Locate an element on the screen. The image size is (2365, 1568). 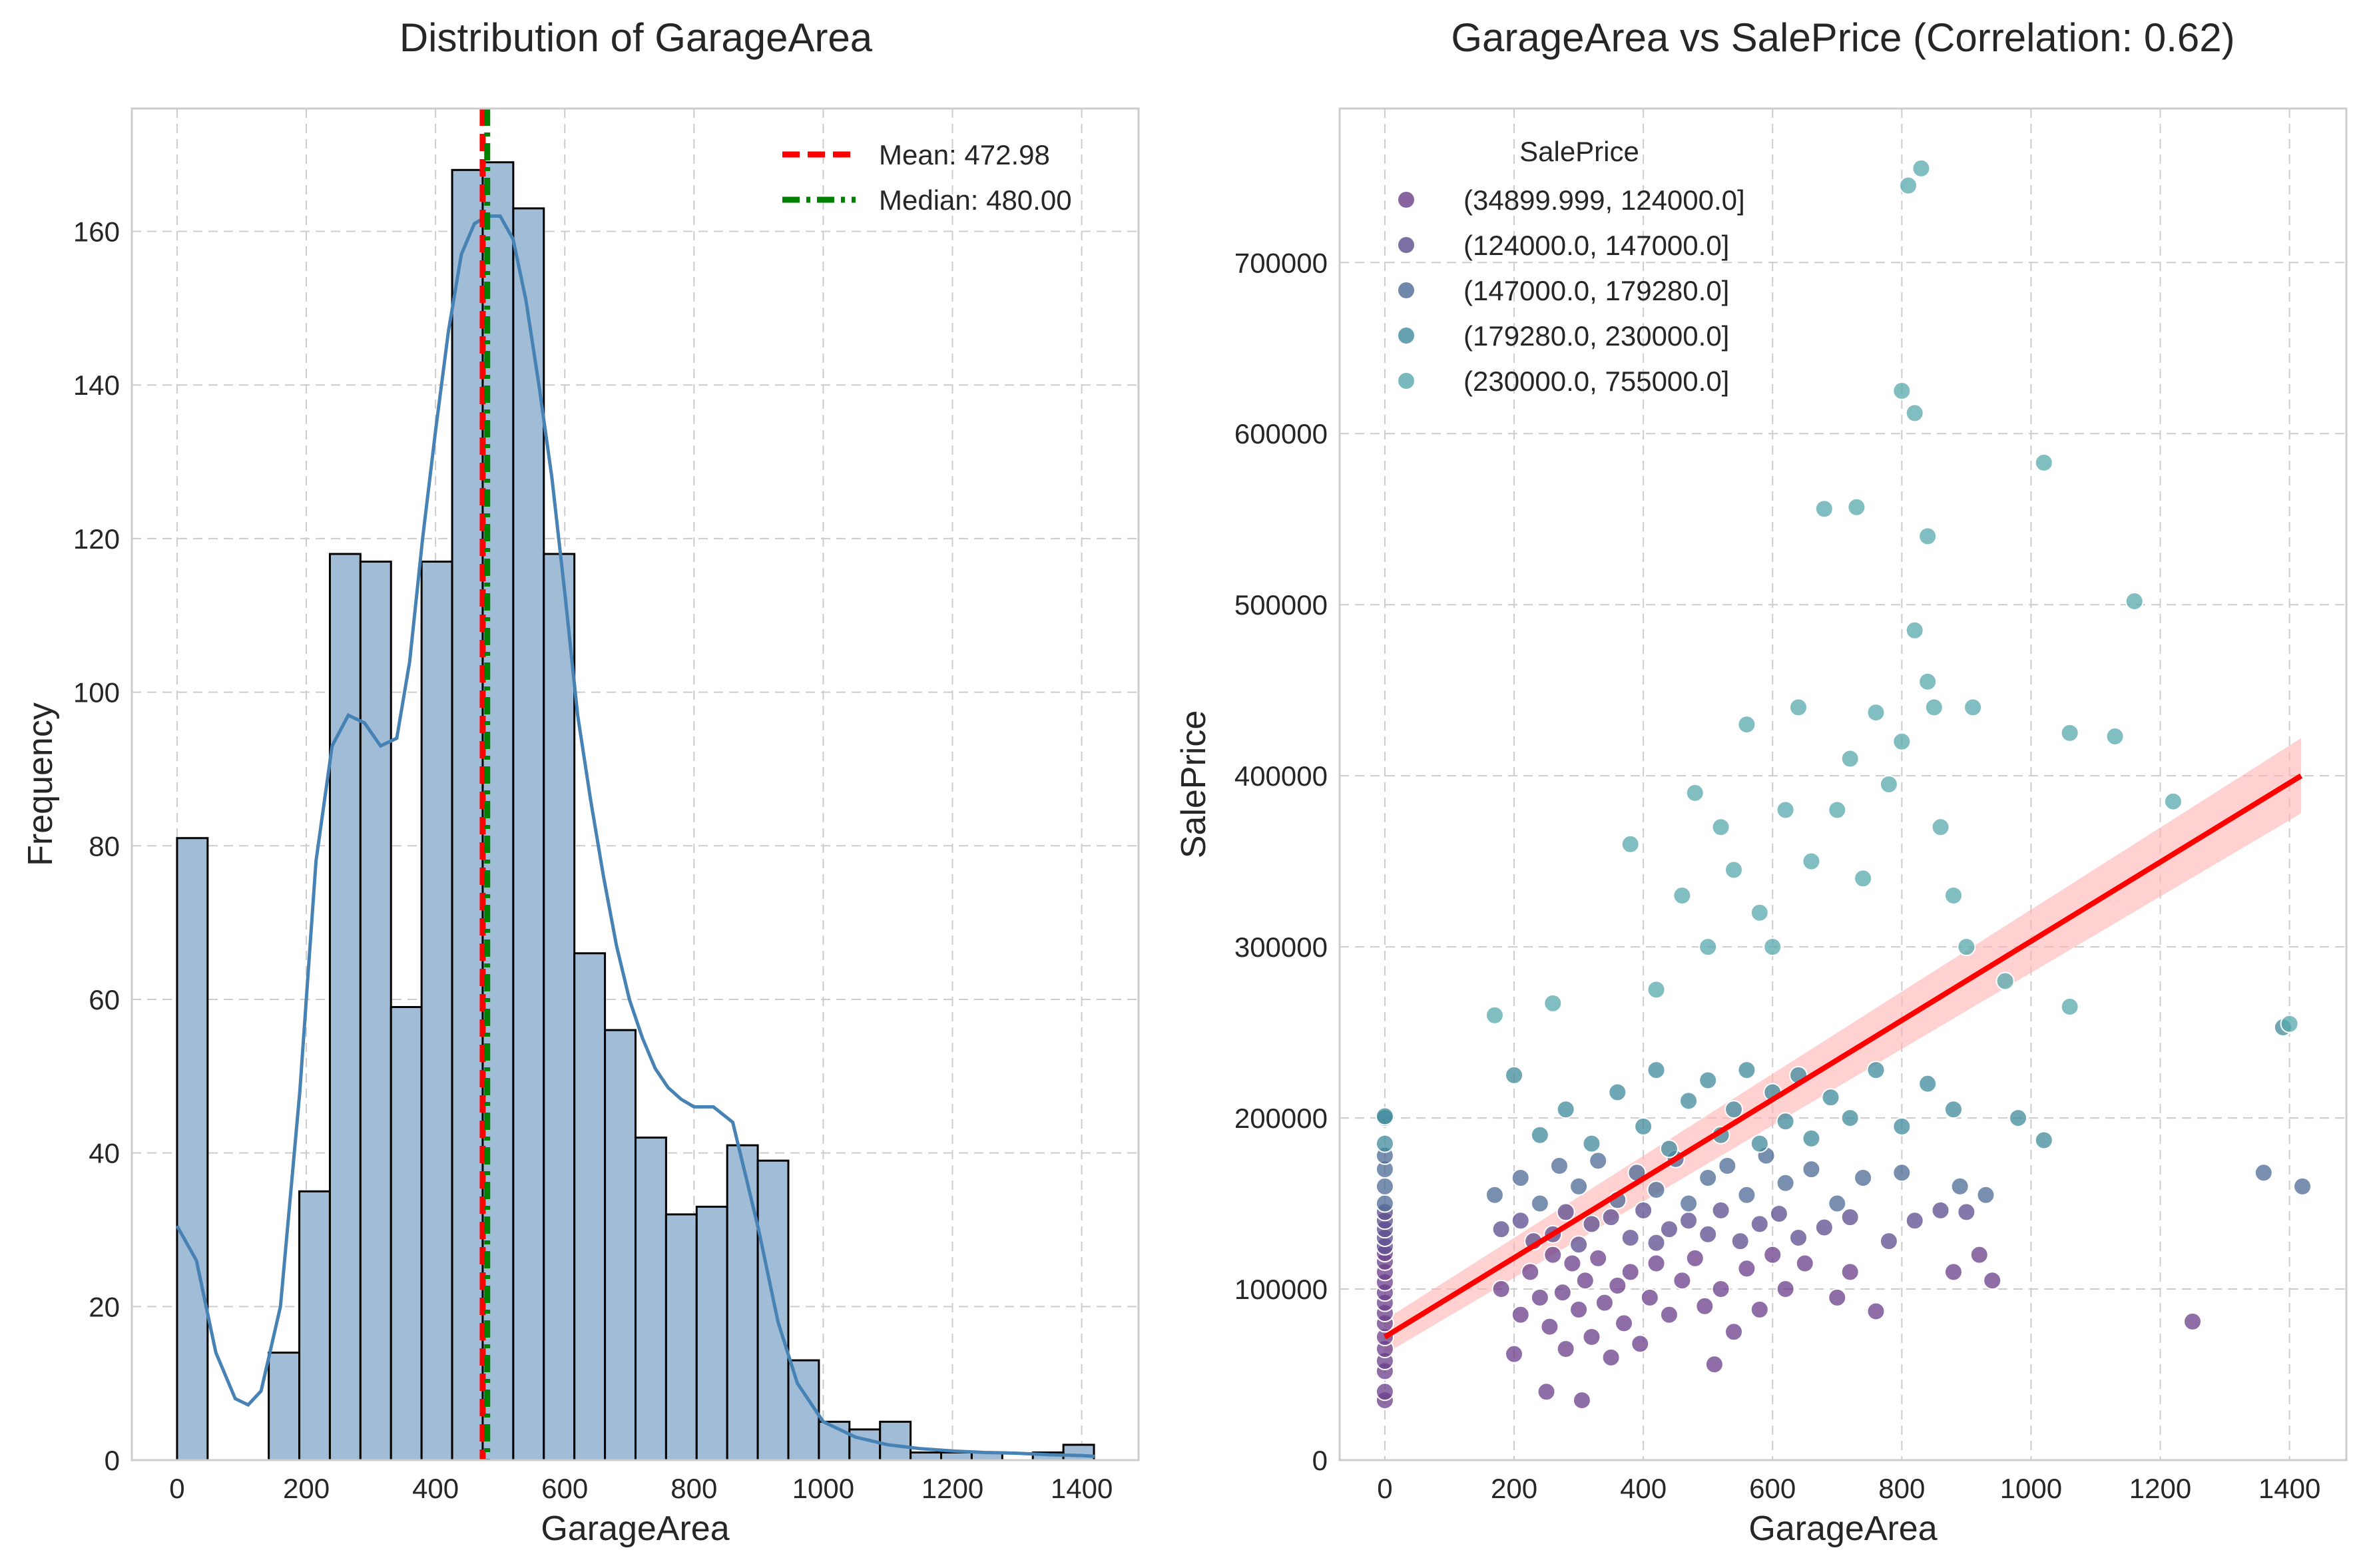
legend-title: SalePrice is located at coordinates (1579, 151).